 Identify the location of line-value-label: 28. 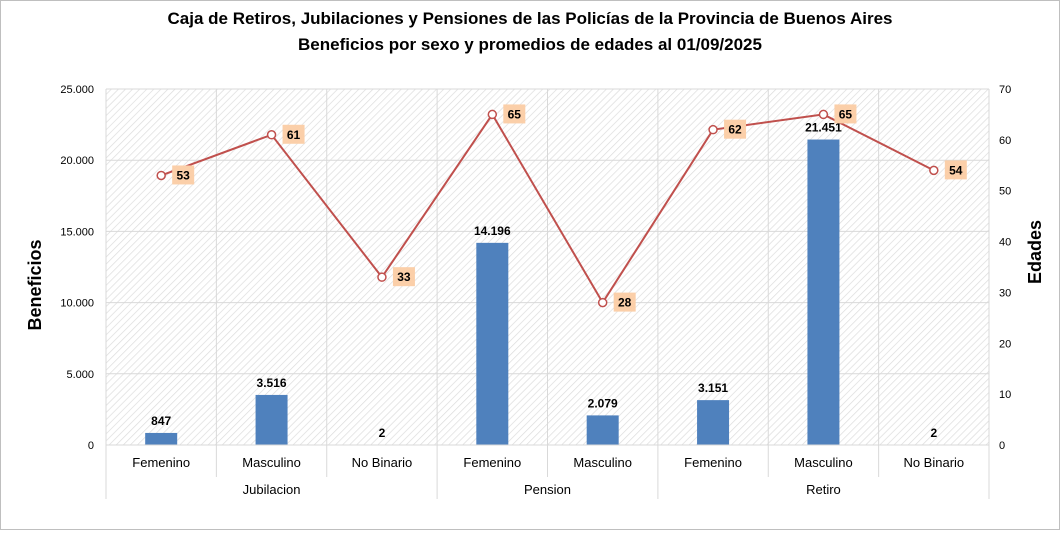
(625, 303).